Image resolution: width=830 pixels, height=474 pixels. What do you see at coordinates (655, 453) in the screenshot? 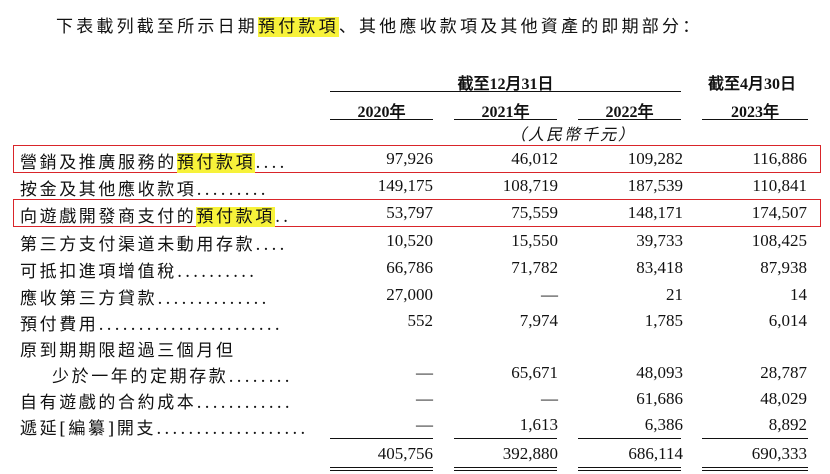
I see `total-cell: 686,114` at bounding box center [655, 453].